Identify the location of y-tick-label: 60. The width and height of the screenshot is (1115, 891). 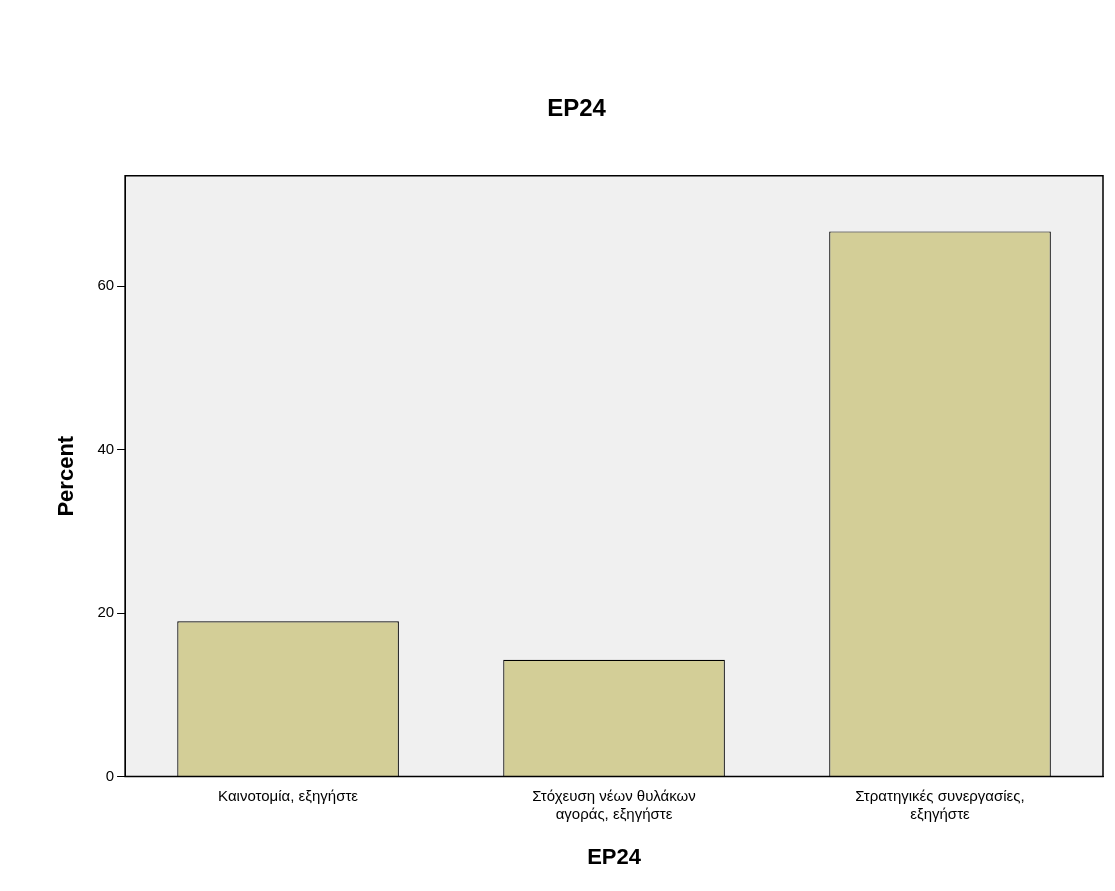
(106, 285).